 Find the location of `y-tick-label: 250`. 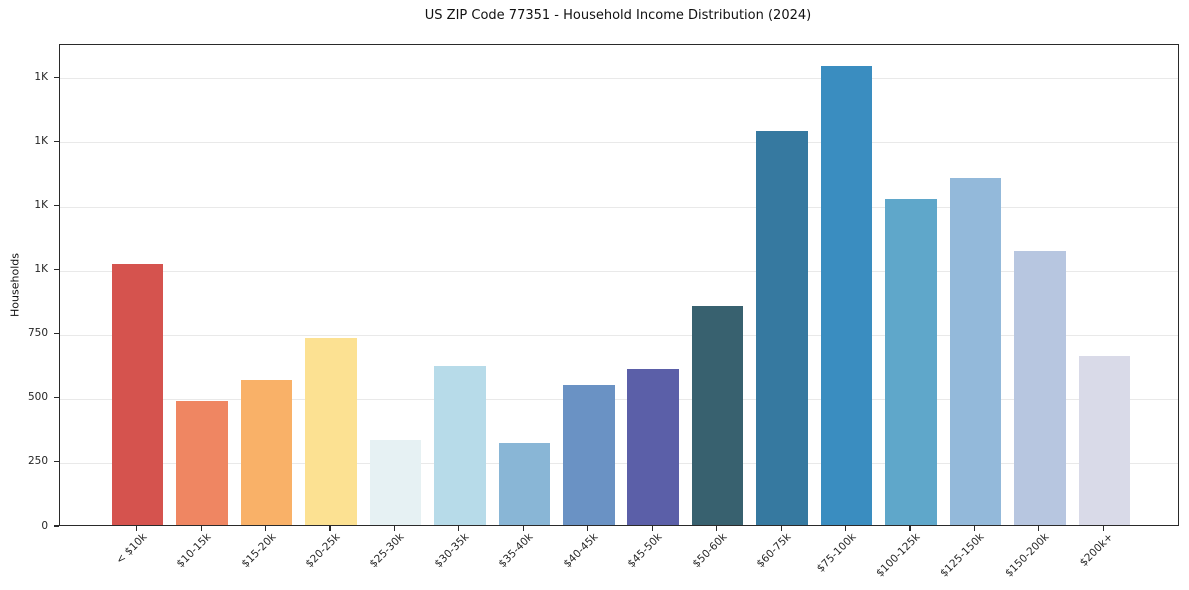

y-tick-label: 250 is located at coordinates (37, 461).